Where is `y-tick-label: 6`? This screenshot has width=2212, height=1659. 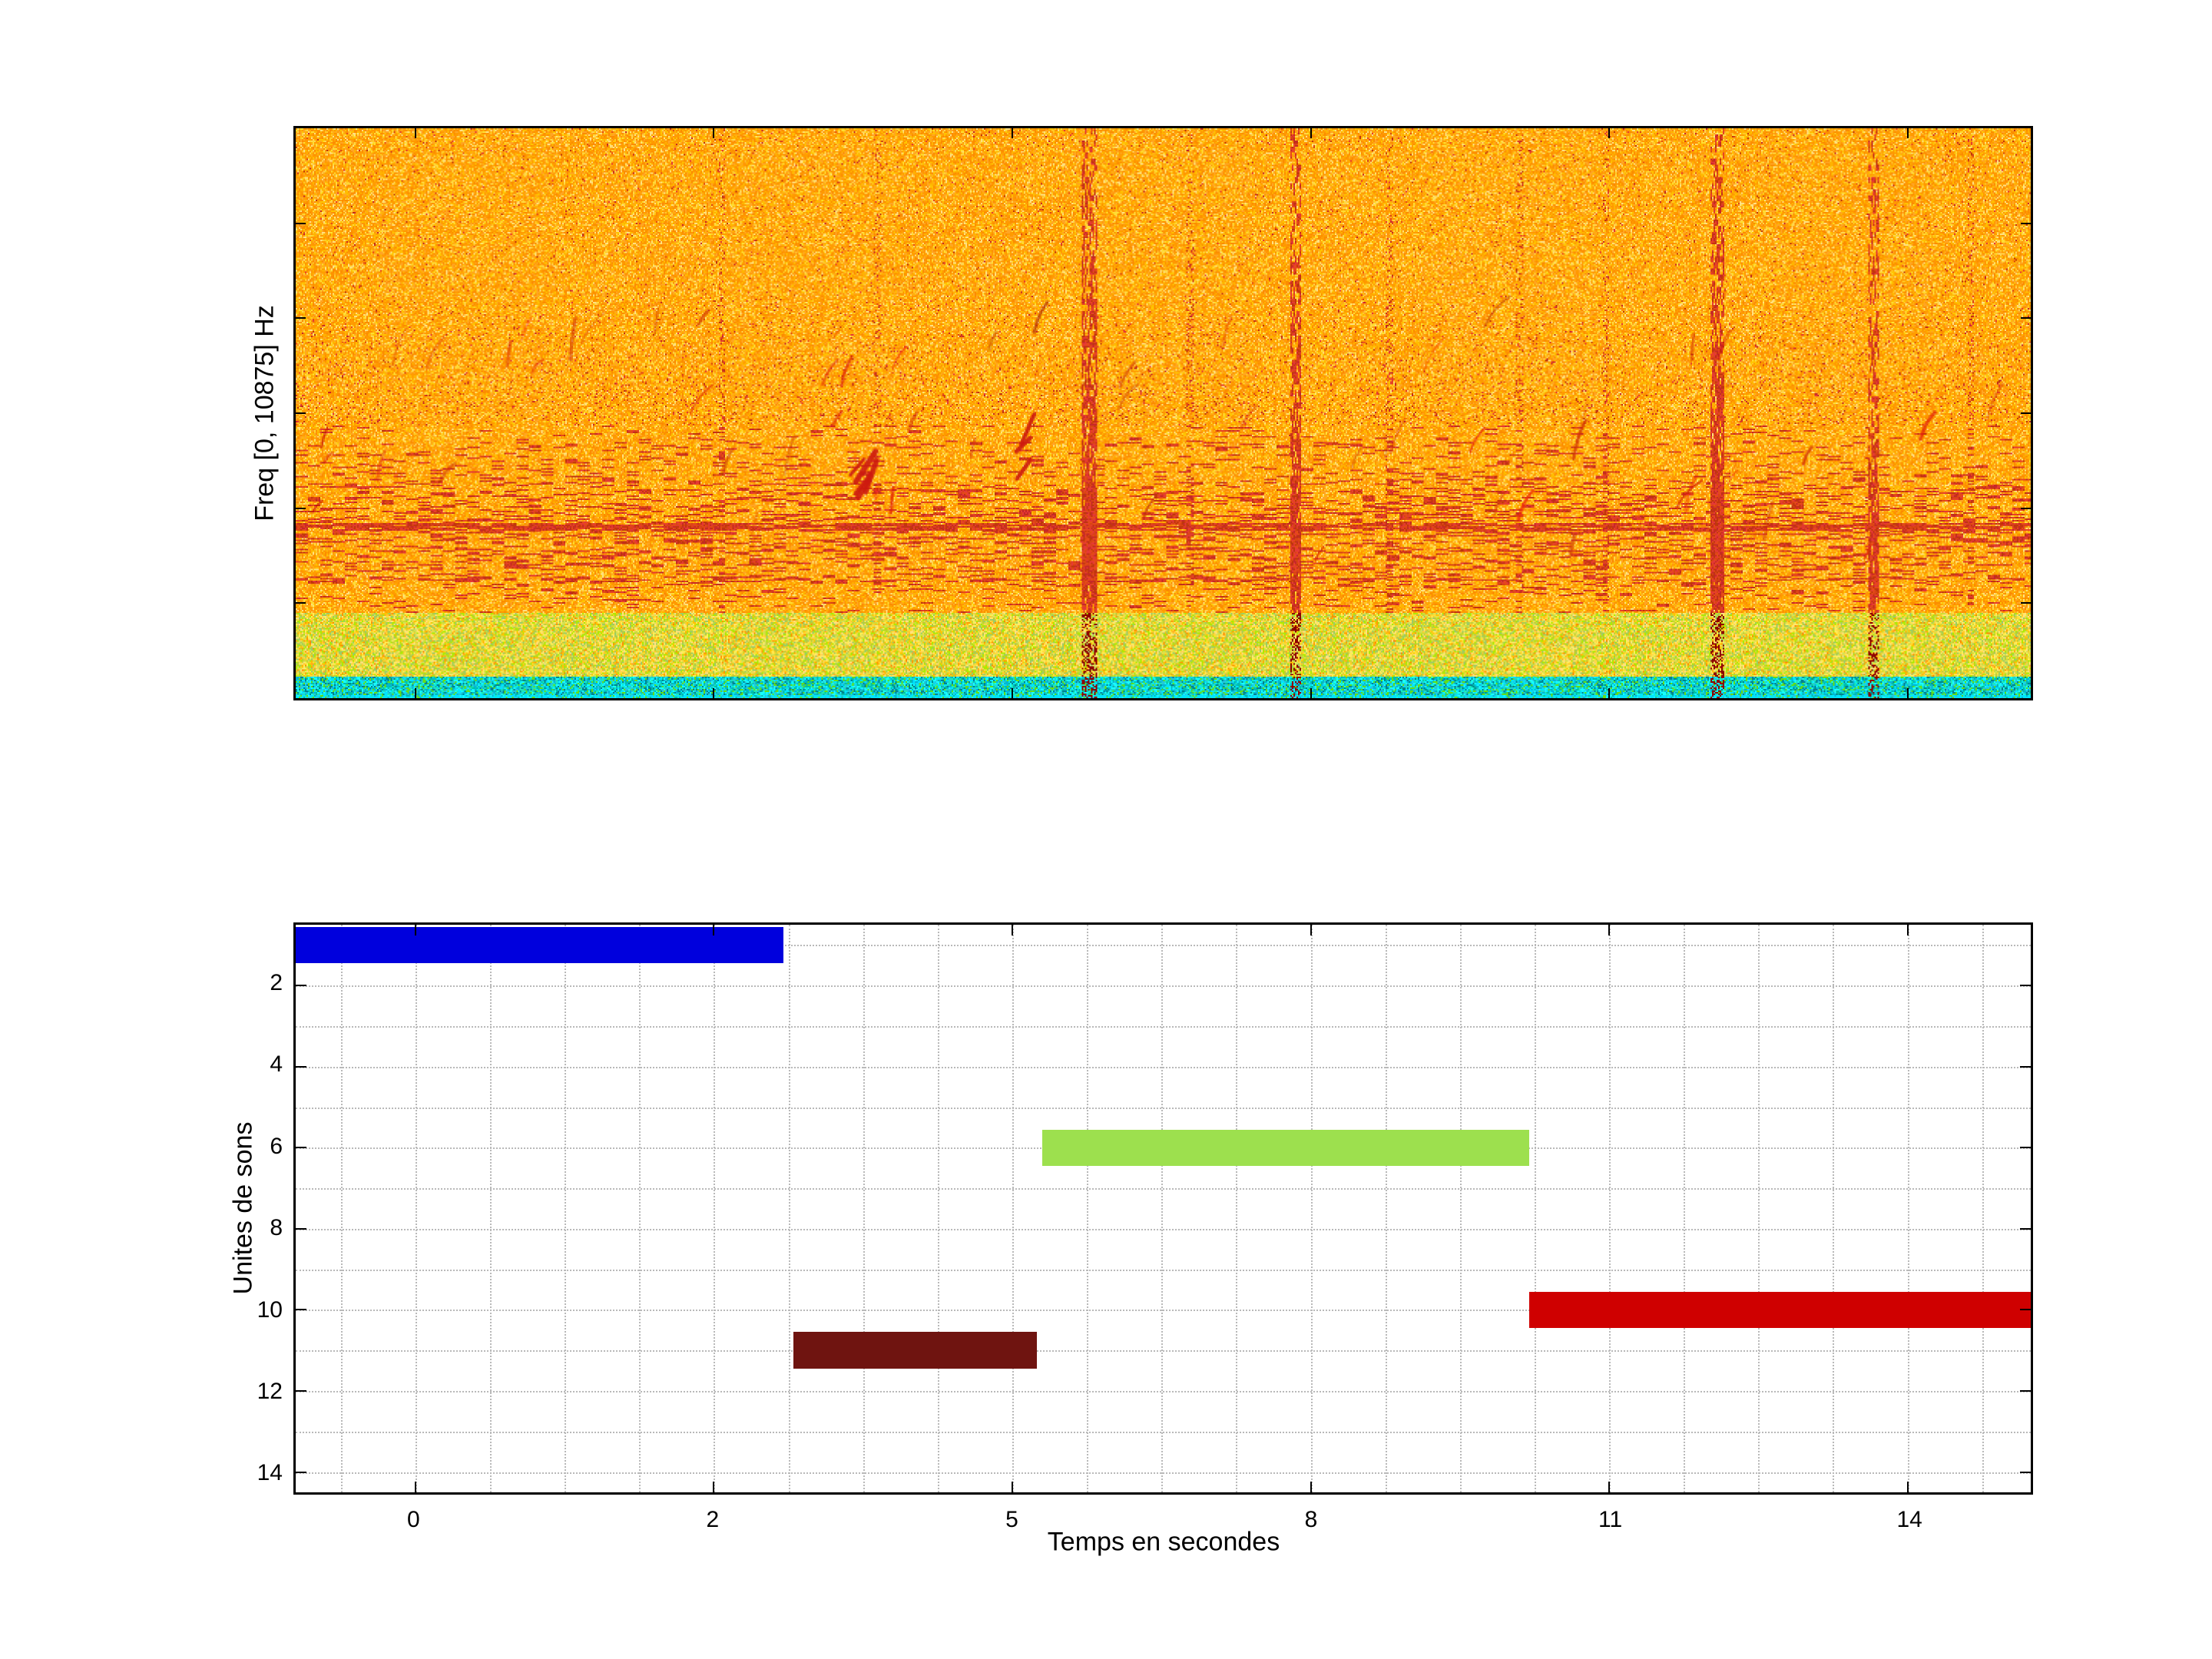 y-tick-label: 6 is located at coordinates (276, 1146).